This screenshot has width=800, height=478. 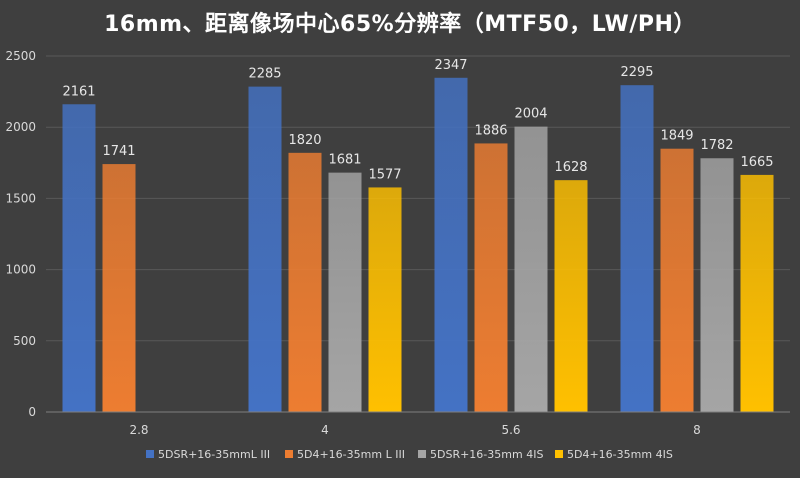 I want to click on chart-title: 16mm、距离像场中心65%分辨率（MTF50，LW/PH）, so click(x=400, y=24).